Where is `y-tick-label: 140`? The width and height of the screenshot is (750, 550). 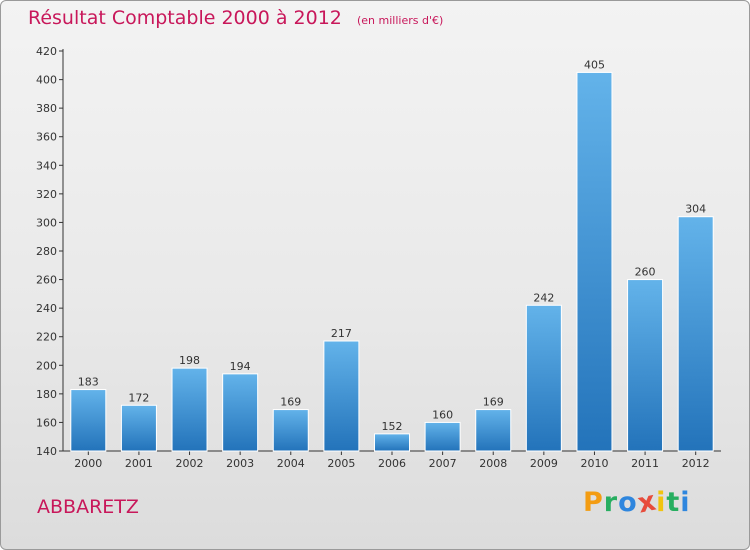
y-tick-label: 140 is located at coordinates (46, 451).